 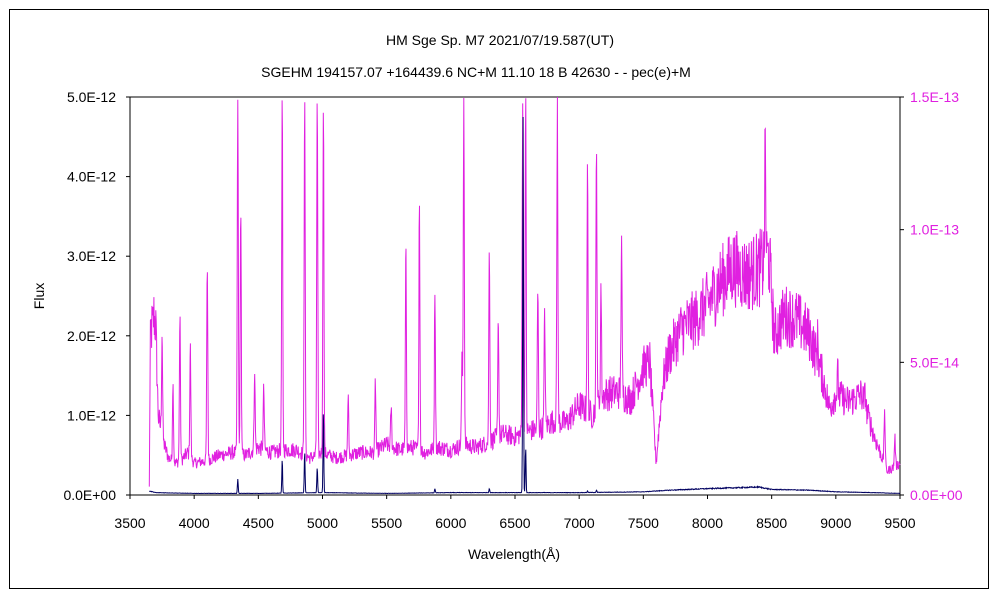 I want to click on x-tick-label: 3500, so click(x=129, y=523).